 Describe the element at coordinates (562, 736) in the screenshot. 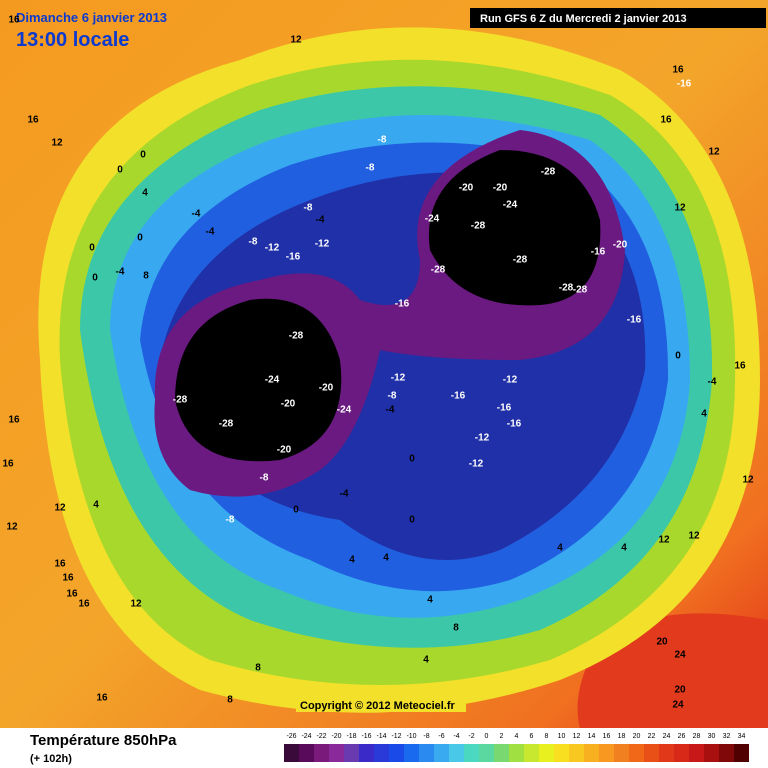

I see `colorbar-tick-label: 10` at that location.